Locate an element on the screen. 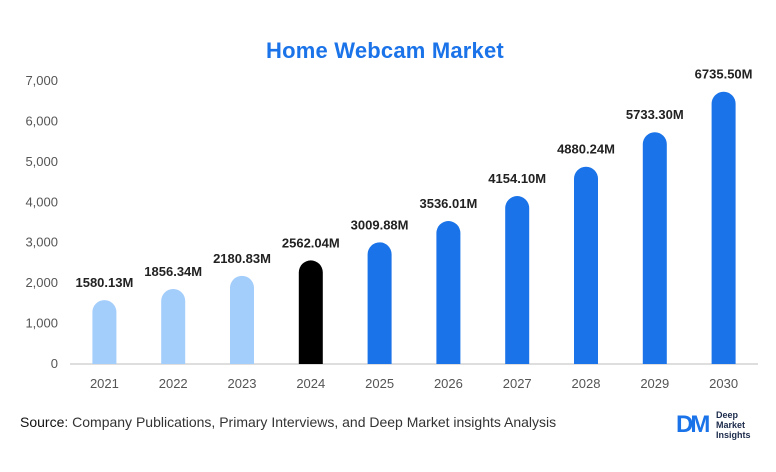 This screenshot has height=472, width=776. y-tick-label: 0 is located at coordinates (54, 363).